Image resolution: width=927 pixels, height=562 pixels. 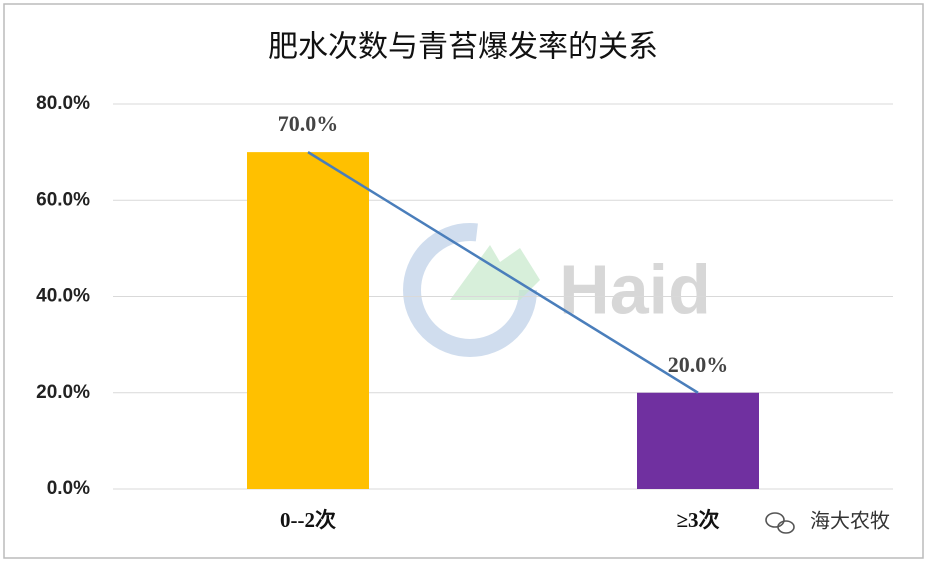 I want to click on watermark-logo, so click(x=471, y=290).